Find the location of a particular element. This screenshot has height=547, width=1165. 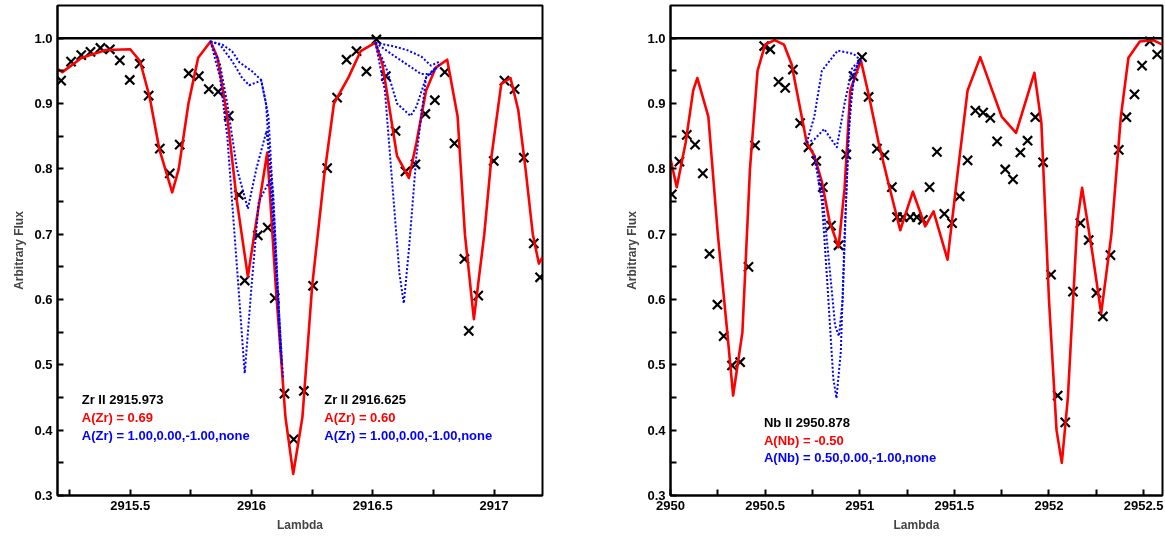

x-tick-label: 2916.5 is located at coordinates (372, 505).